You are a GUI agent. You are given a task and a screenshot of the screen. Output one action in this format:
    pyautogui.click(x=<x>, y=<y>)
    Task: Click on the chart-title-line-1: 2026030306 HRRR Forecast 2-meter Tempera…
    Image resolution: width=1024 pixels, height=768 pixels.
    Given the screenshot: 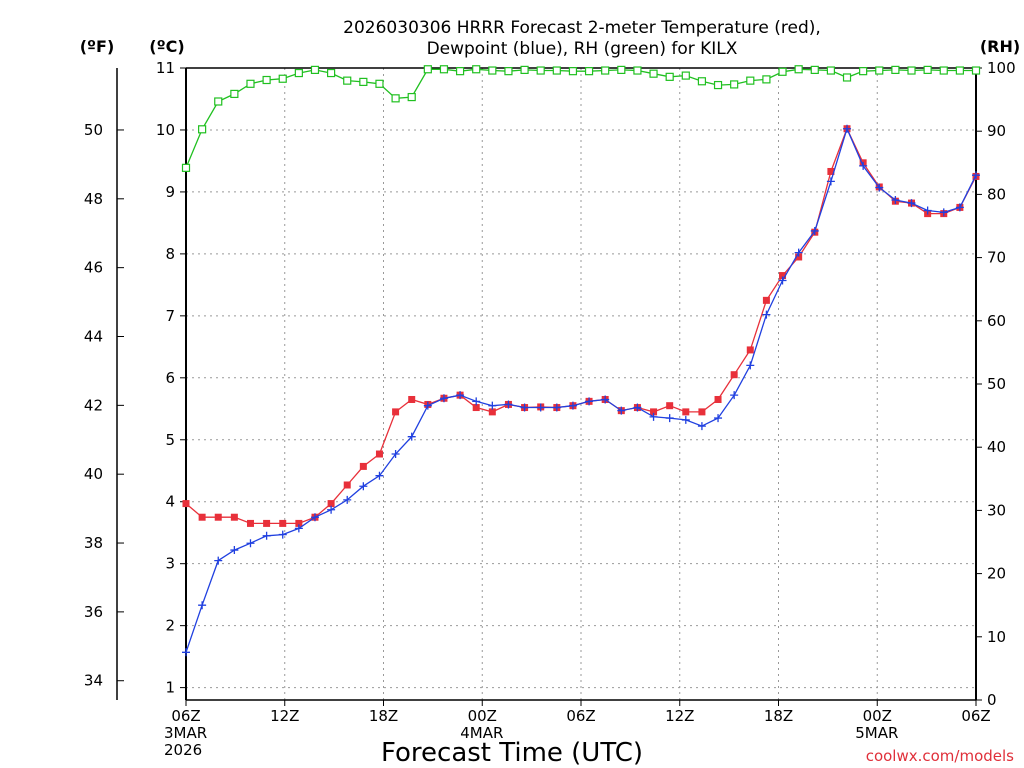 What is the action you would take?
    pyautogui.click(x=582, y=28)
    